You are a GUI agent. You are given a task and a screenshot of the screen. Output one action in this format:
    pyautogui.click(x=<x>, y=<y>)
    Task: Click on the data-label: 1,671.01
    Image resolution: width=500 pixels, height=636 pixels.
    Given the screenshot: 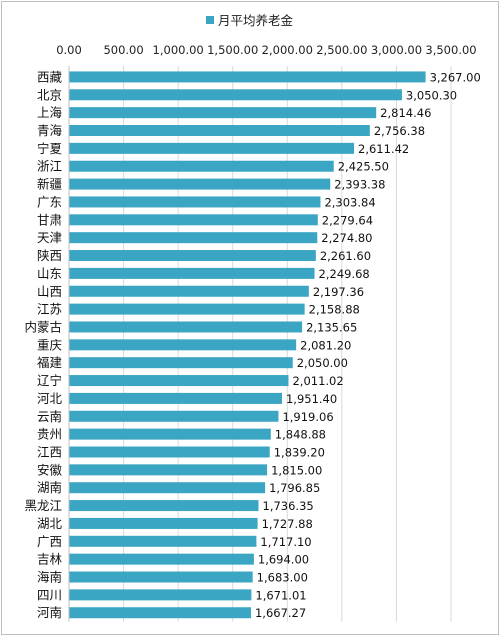 What is the action you would take?
    pyautogui.click(x=280, y=595)
    